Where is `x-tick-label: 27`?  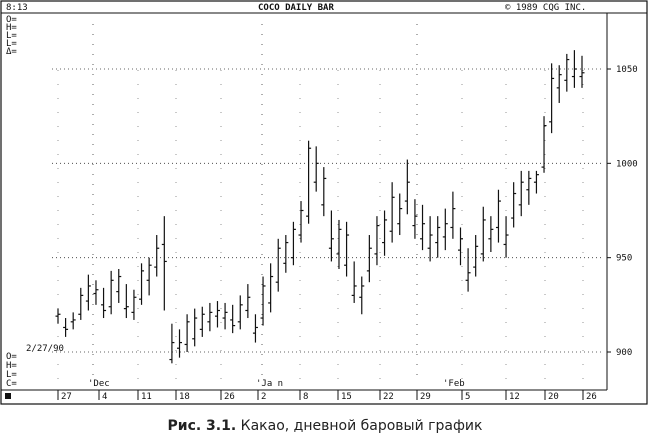
x-tick-label: 27 is located at coordinates (66, 397).